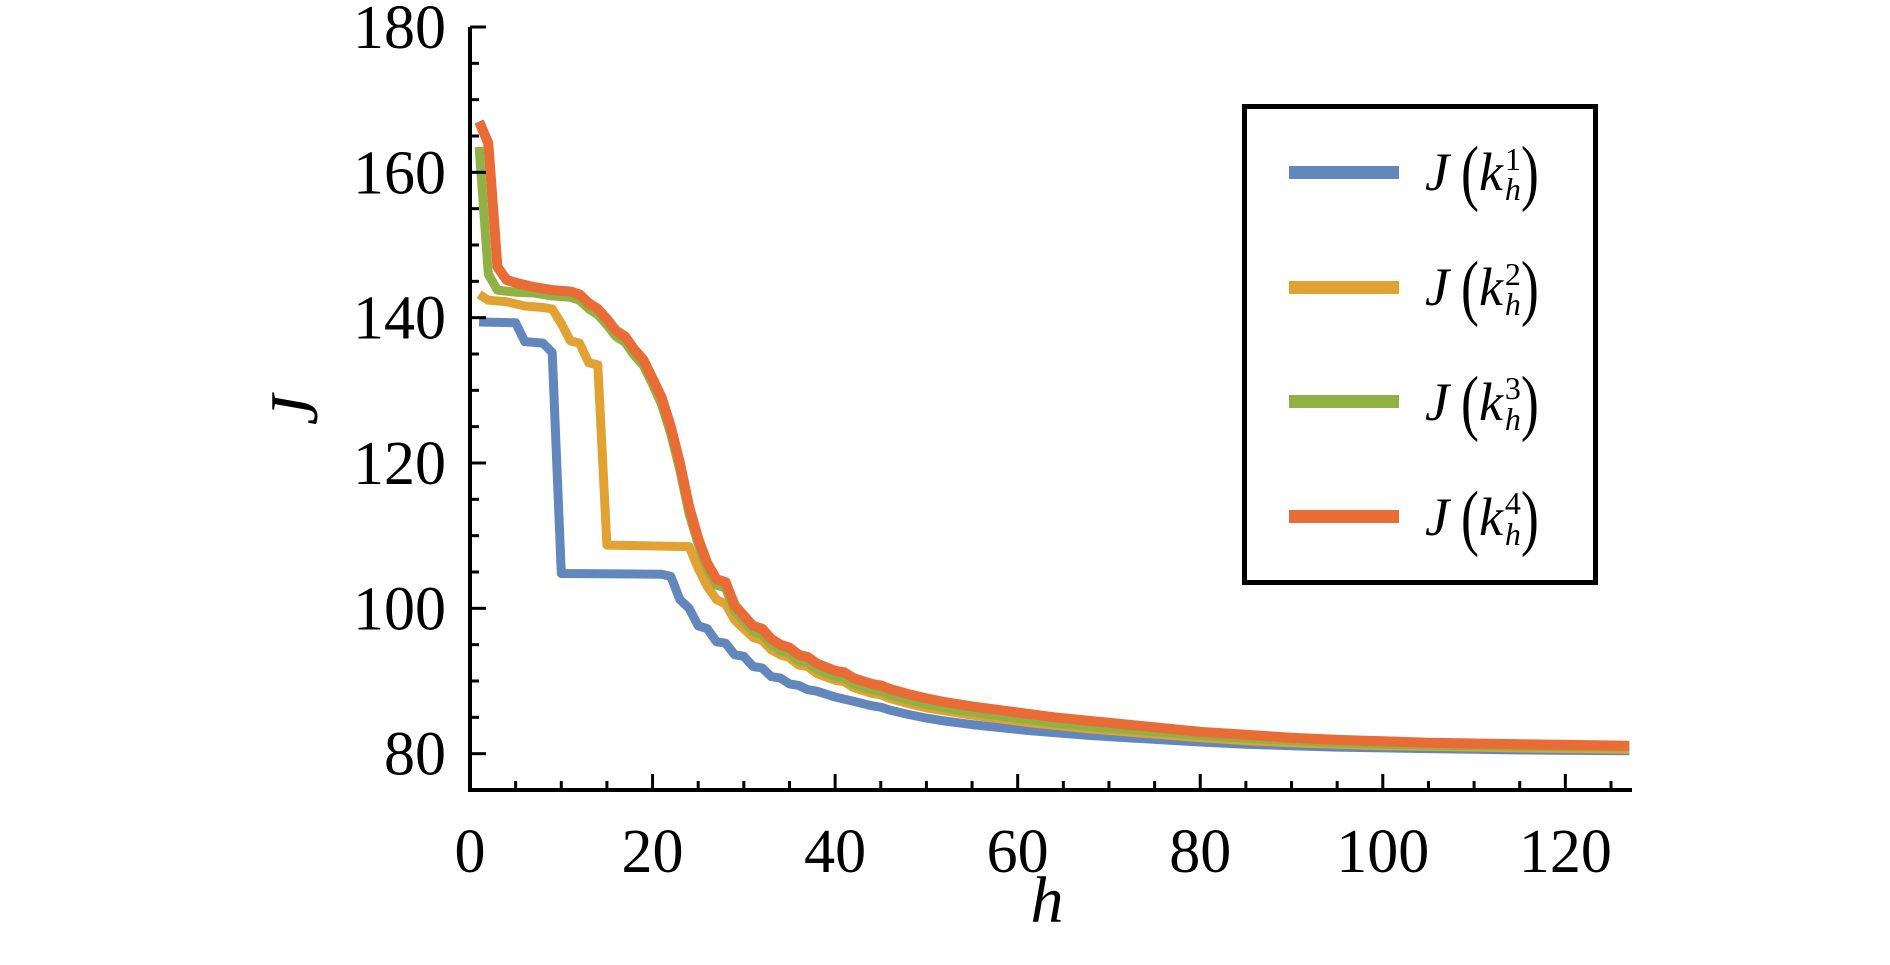 Image resolution: width=1890 pixels, height=965 pixels. Describe the element at coordinates (415, 755) in the screenshot. I see `y-tick-label: 80` at that location.